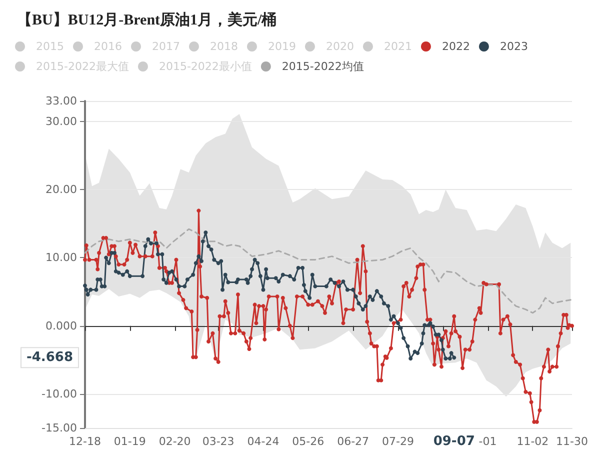  Describe the element at coordinates (61, 121) in the screenshot. I see `y-tick-label: 30.00` at that location.